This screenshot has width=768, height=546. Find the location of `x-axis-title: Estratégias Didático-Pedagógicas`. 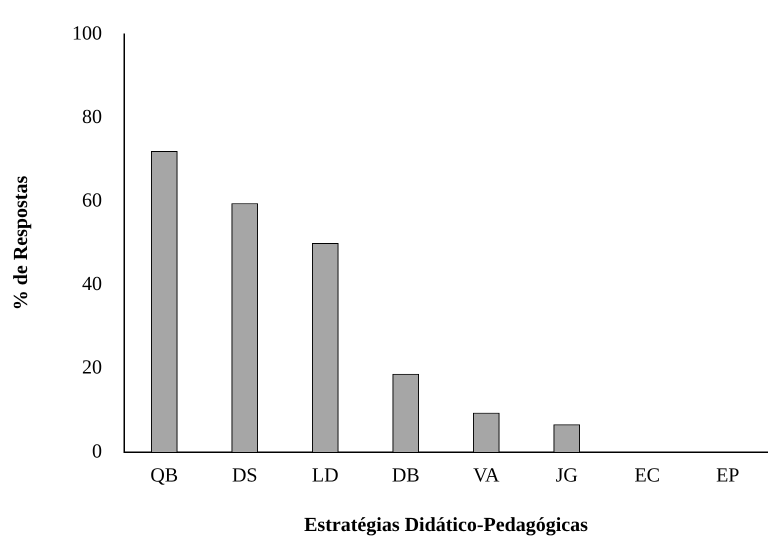

x-axis-title: Estratégias Didático-Pedagógicas is located at coordinates (446, 525).